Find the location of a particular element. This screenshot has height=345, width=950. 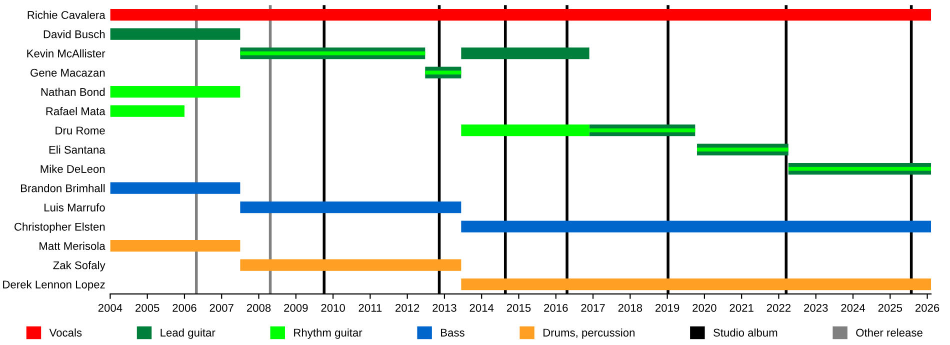

x-tick-label: 2018 is located at coordinates (630, 308).